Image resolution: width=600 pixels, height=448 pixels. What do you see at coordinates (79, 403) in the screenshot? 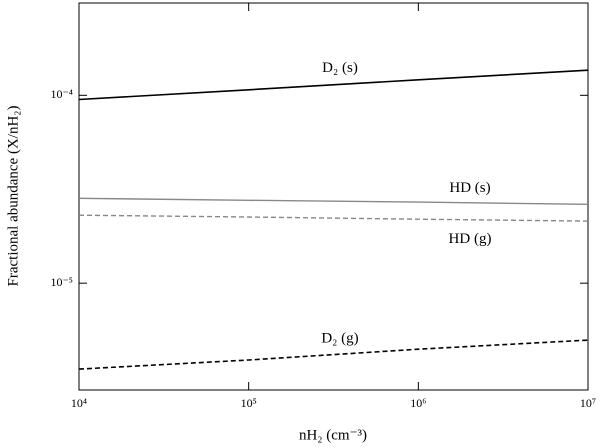
I see `x-tick-label: 10⁴` at bounding box center [79, 403].